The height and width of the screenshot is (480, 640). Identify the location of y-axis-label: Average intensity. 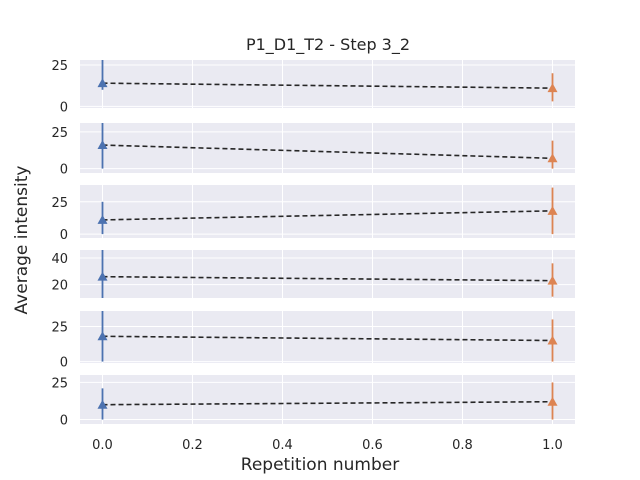
(22, 240).